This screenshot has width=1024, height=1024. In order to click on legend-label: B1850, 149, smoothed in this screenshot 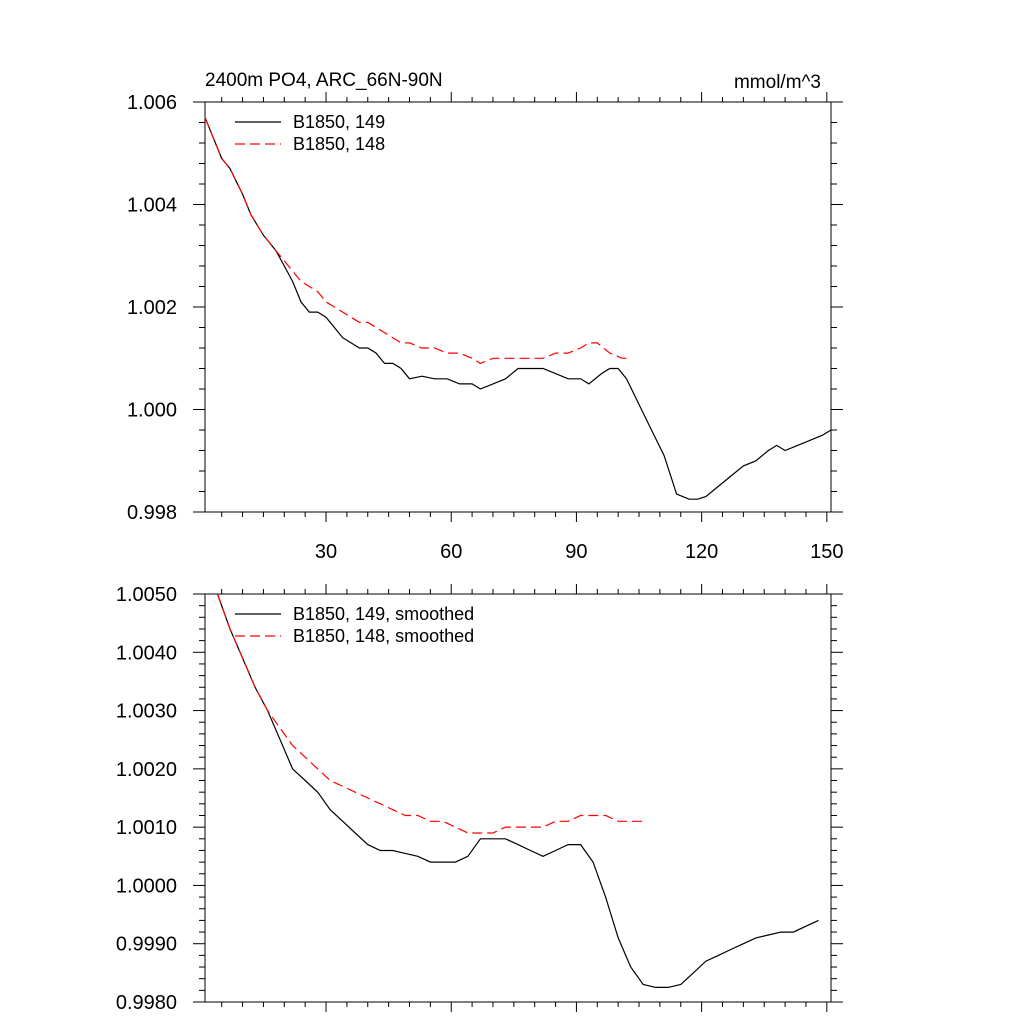, I will do `click(383, 614)`.